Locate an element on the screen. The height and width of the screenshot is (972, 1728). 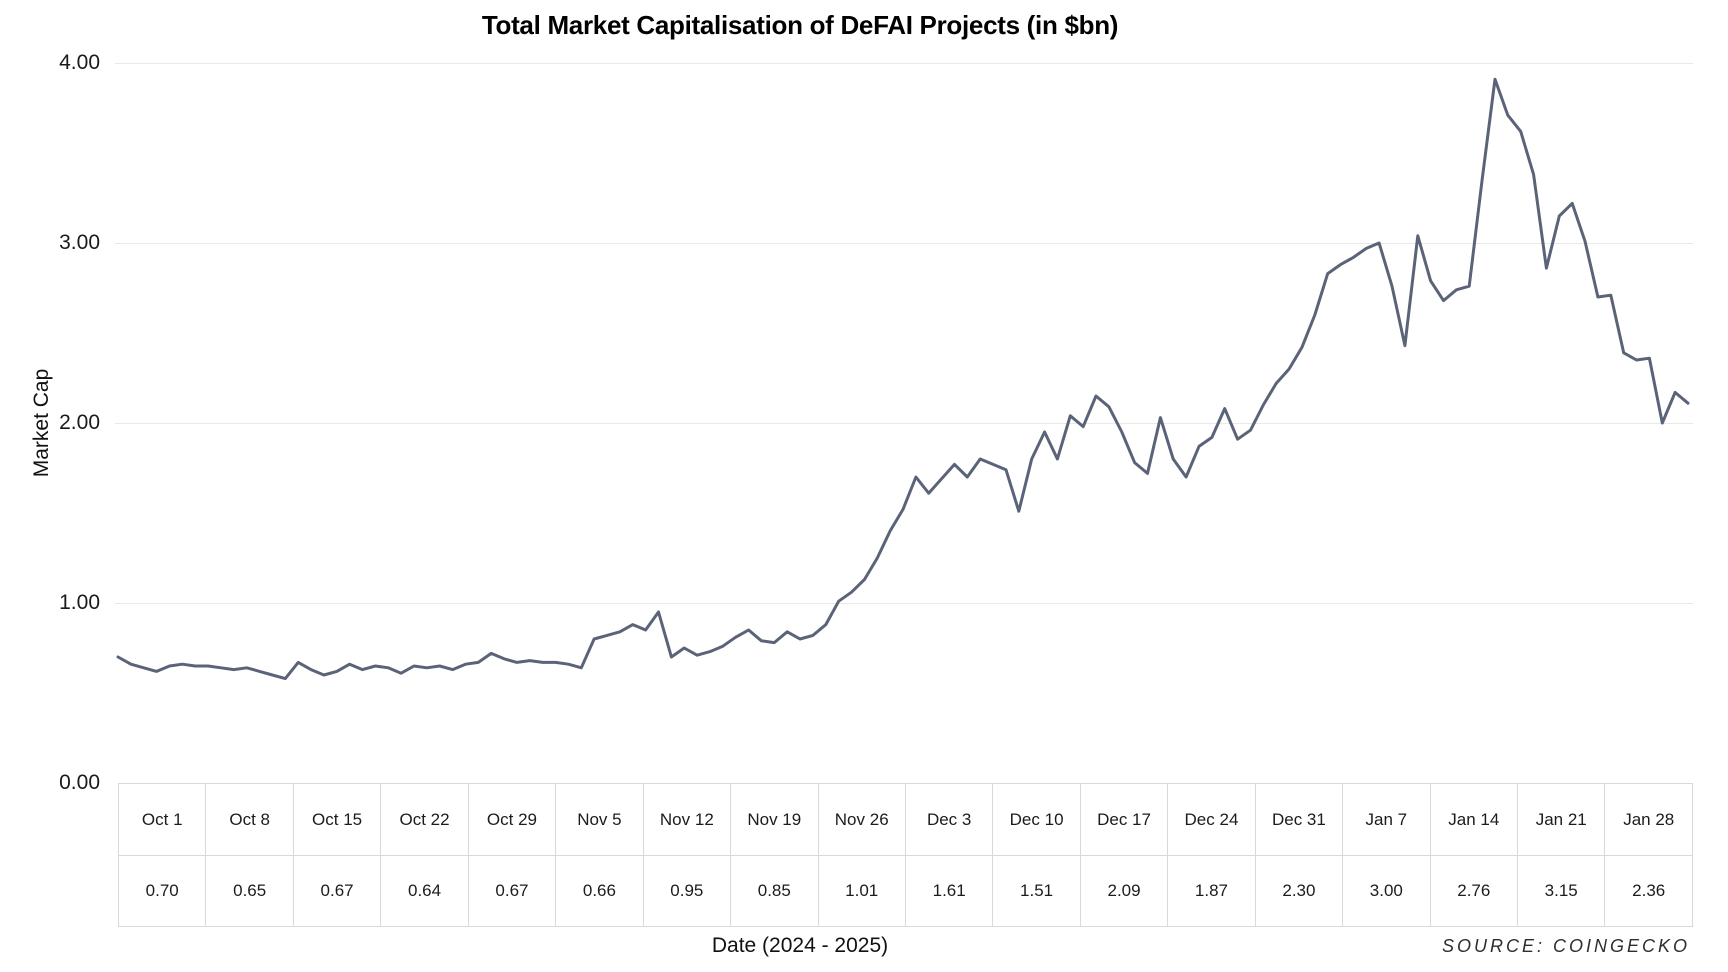
value-cell: 2.30 is located at coordinates (1299, 891).